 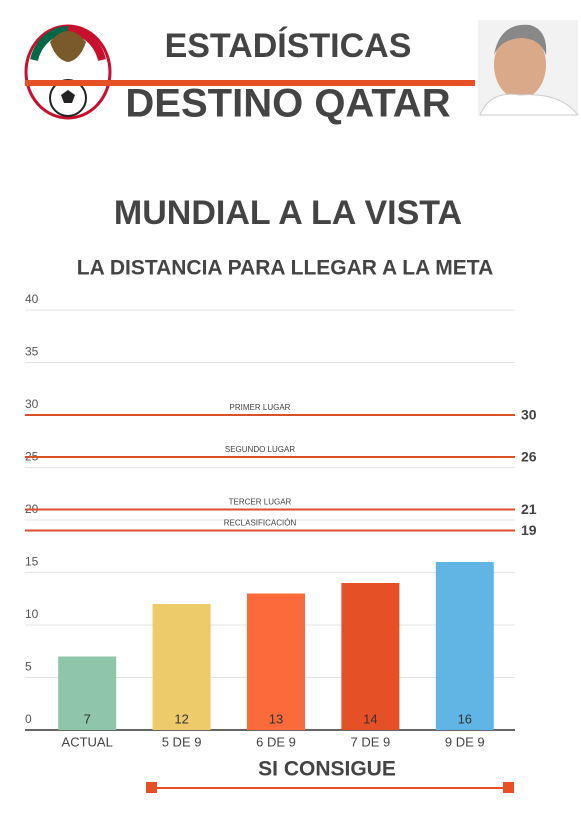 What do you see at coordinates (276, 718) in the screenshot?
I see `value-label: 13` at bounding box center [276, 718].